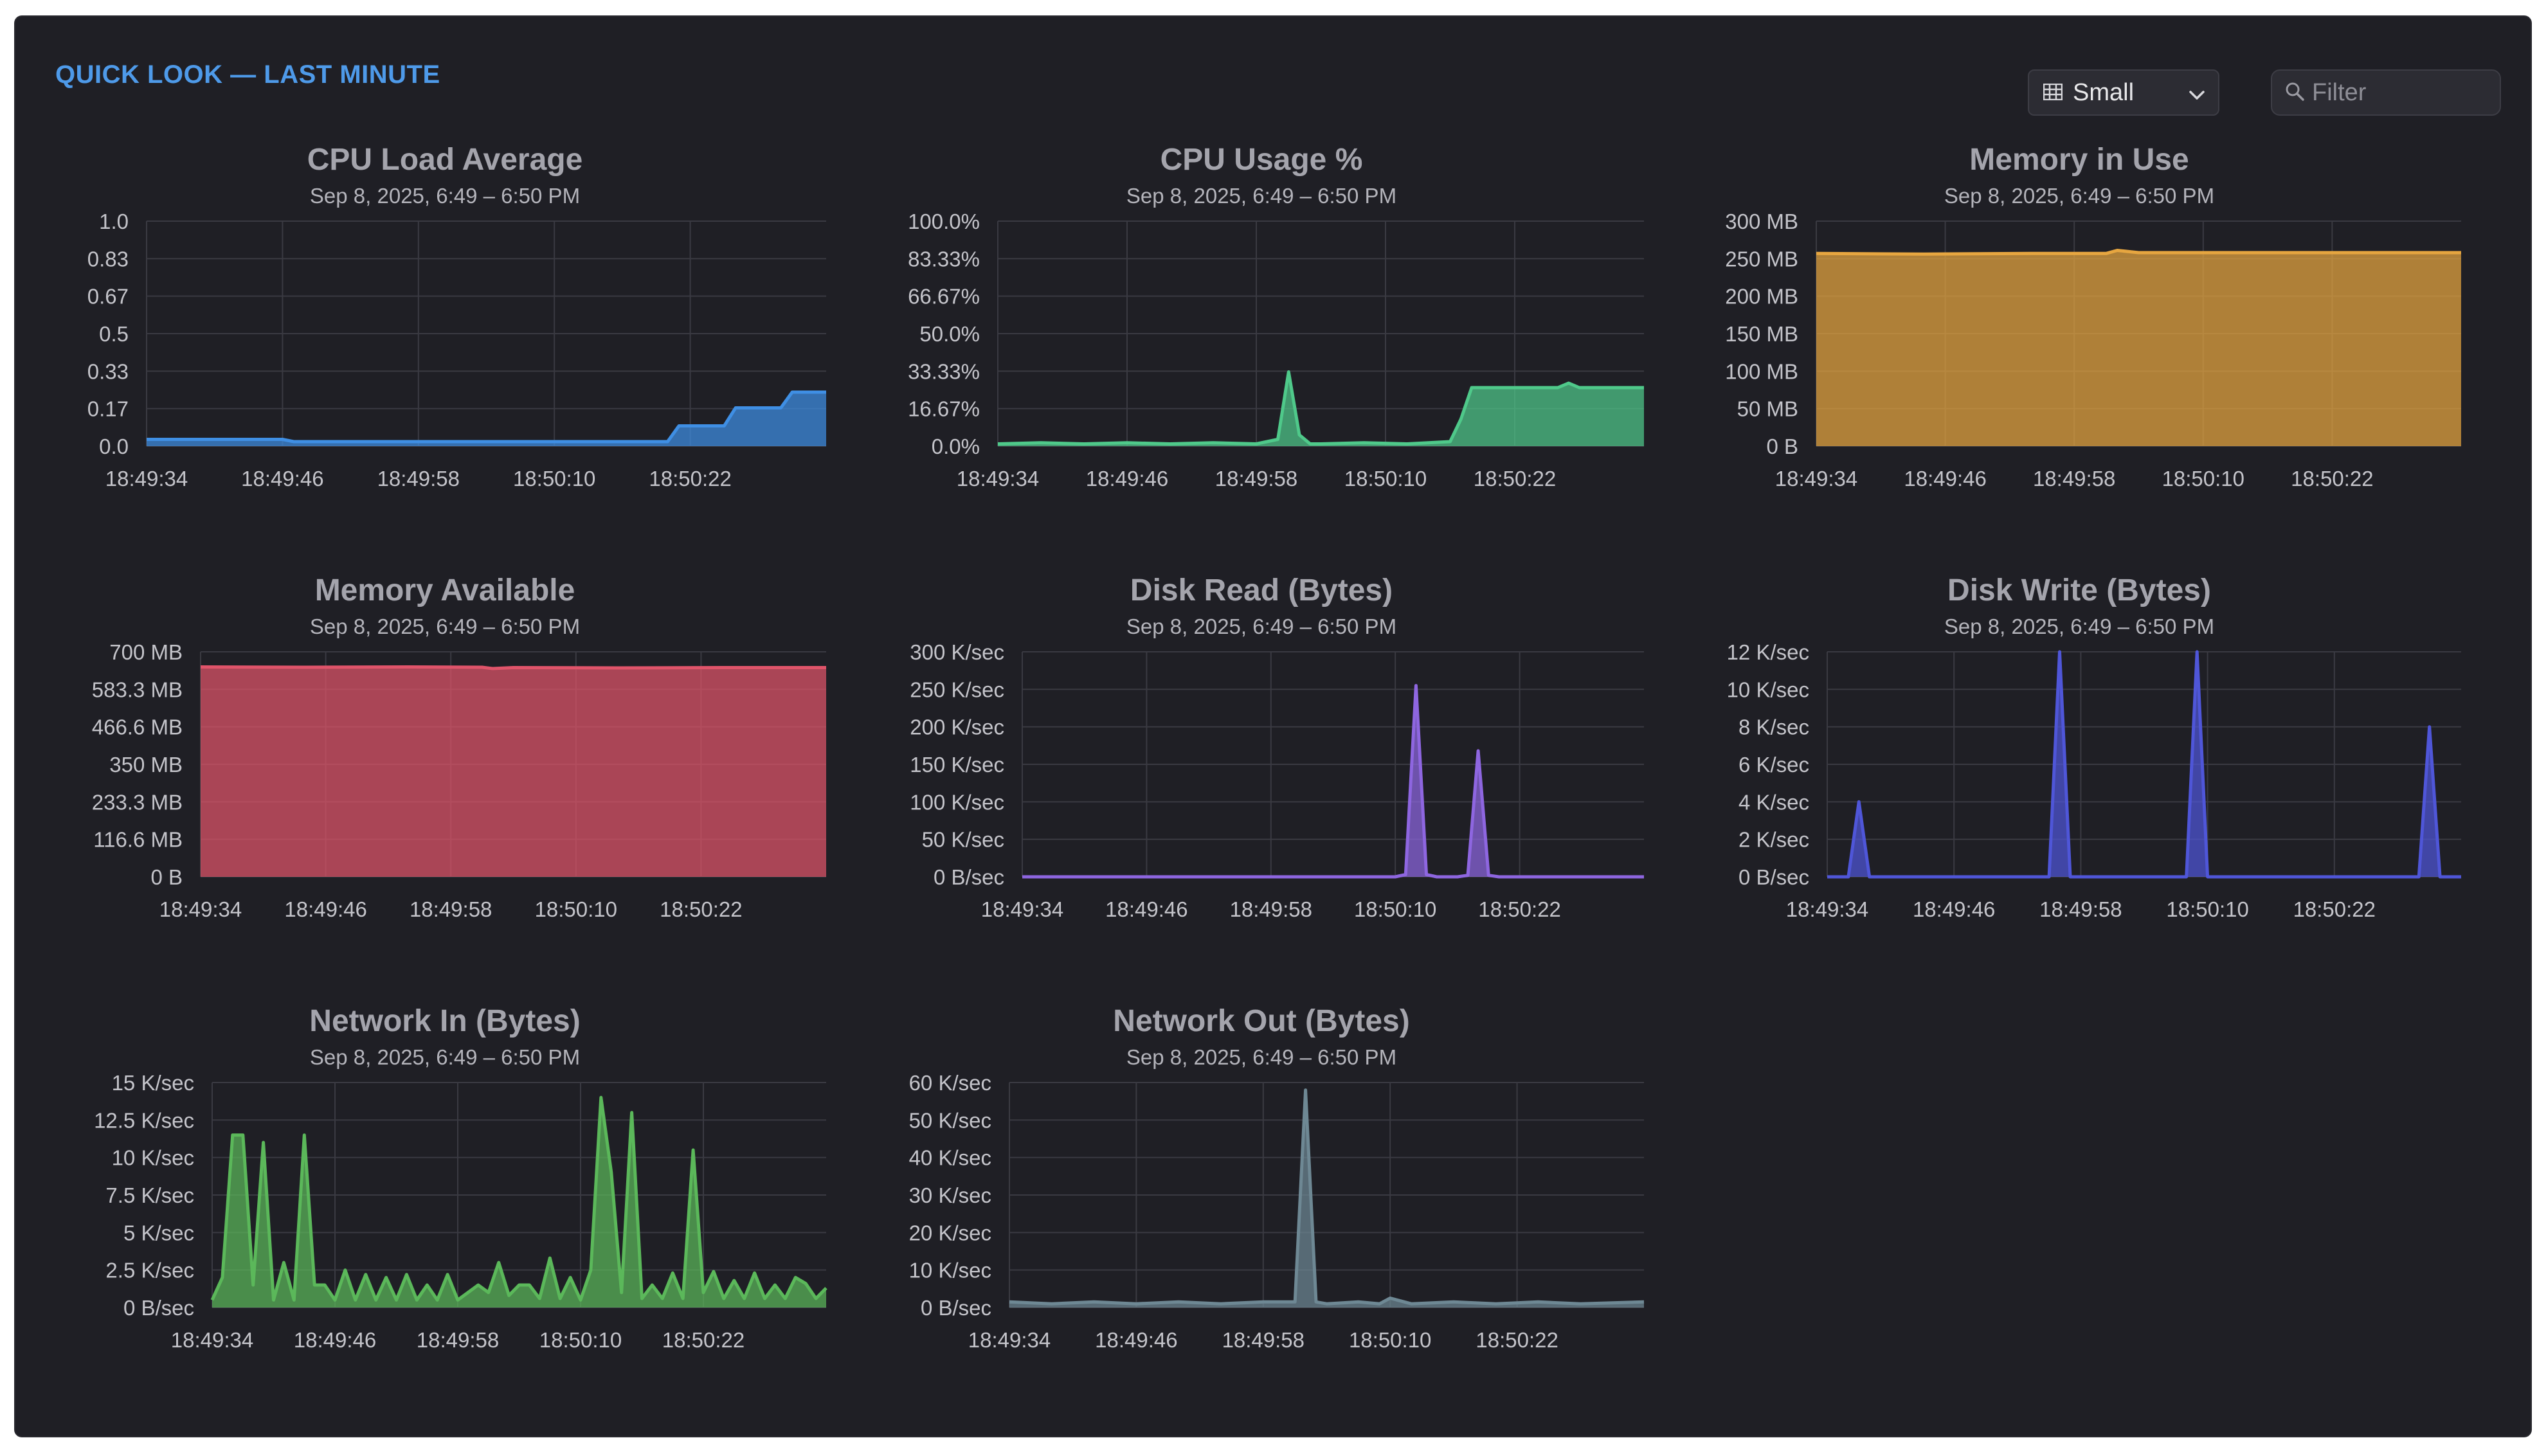  What do you see at coordinates (282, 478) in the screenshot?
I see `cpu-load-average-x-tick-label: 18:49:46` at bounding box center [282, 478].